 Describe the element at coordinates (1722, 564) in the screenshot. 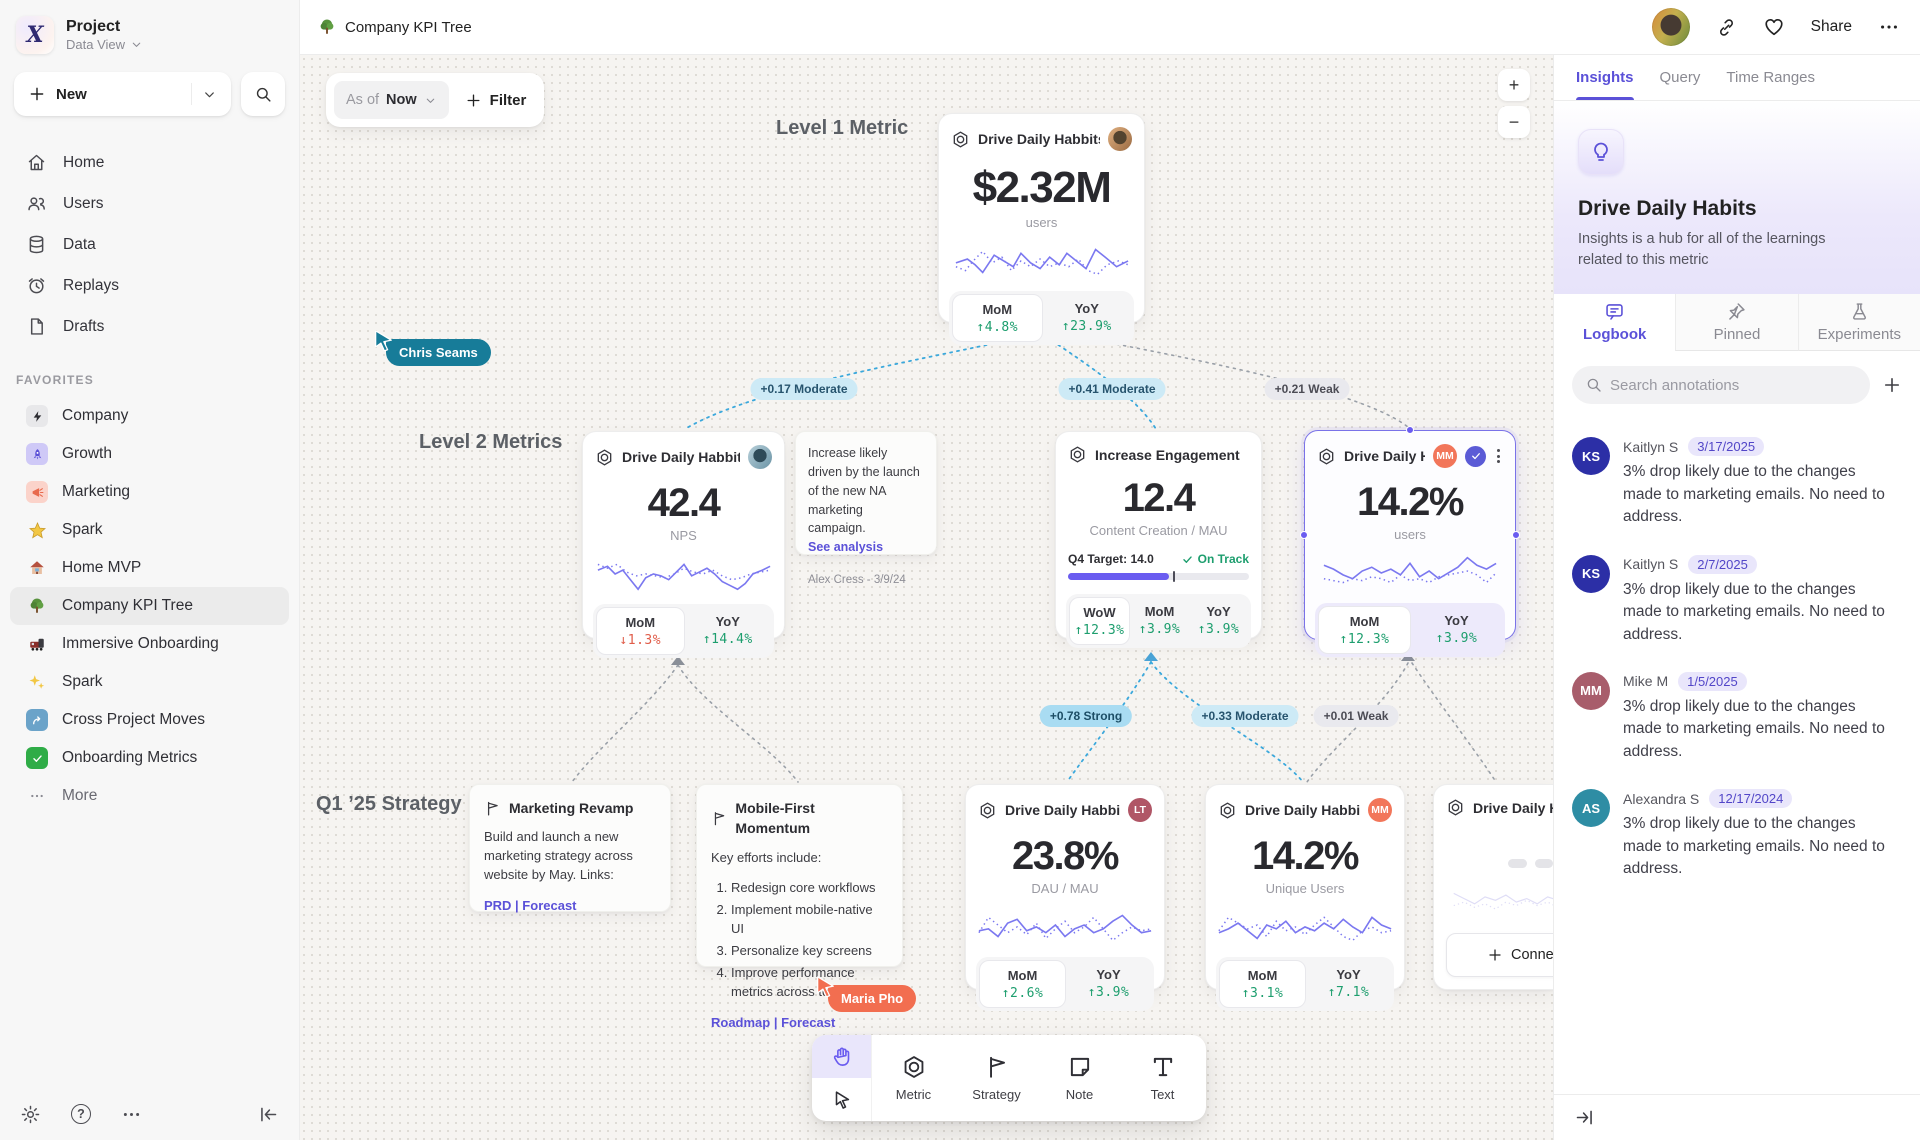

I see `annotation-date-badge: 2/7/2025` at that location.